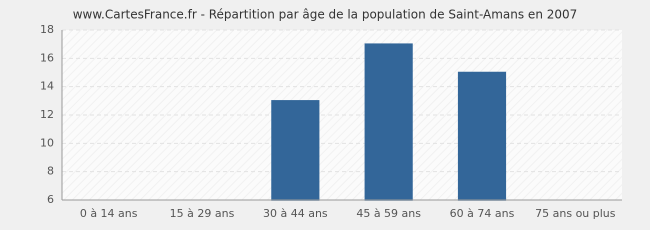  I want to click on y-tick-label: 8, so click(50, 171).